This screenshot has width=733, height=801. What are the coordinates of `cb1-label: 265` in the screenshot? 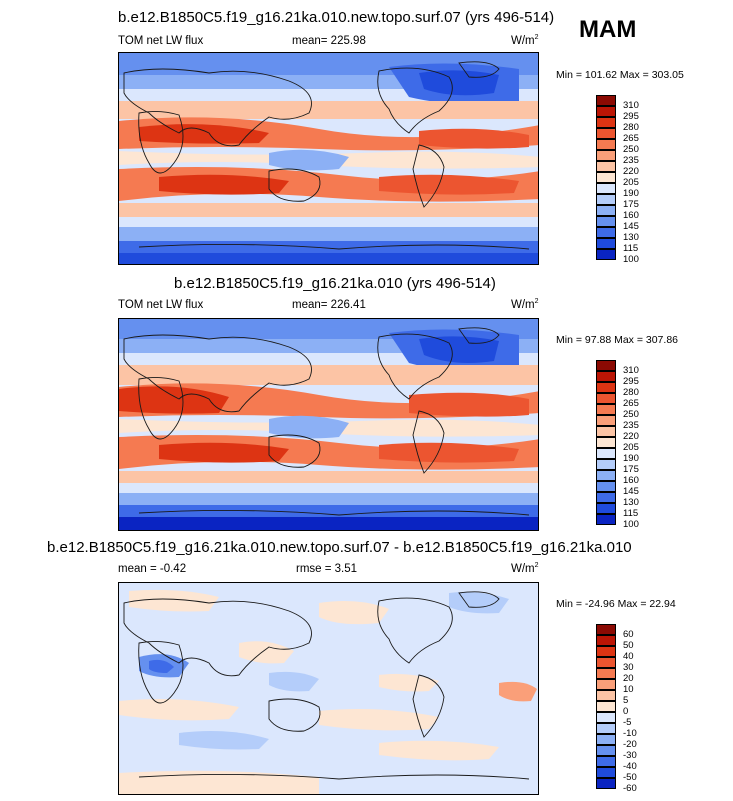 It's located at (631, 138).